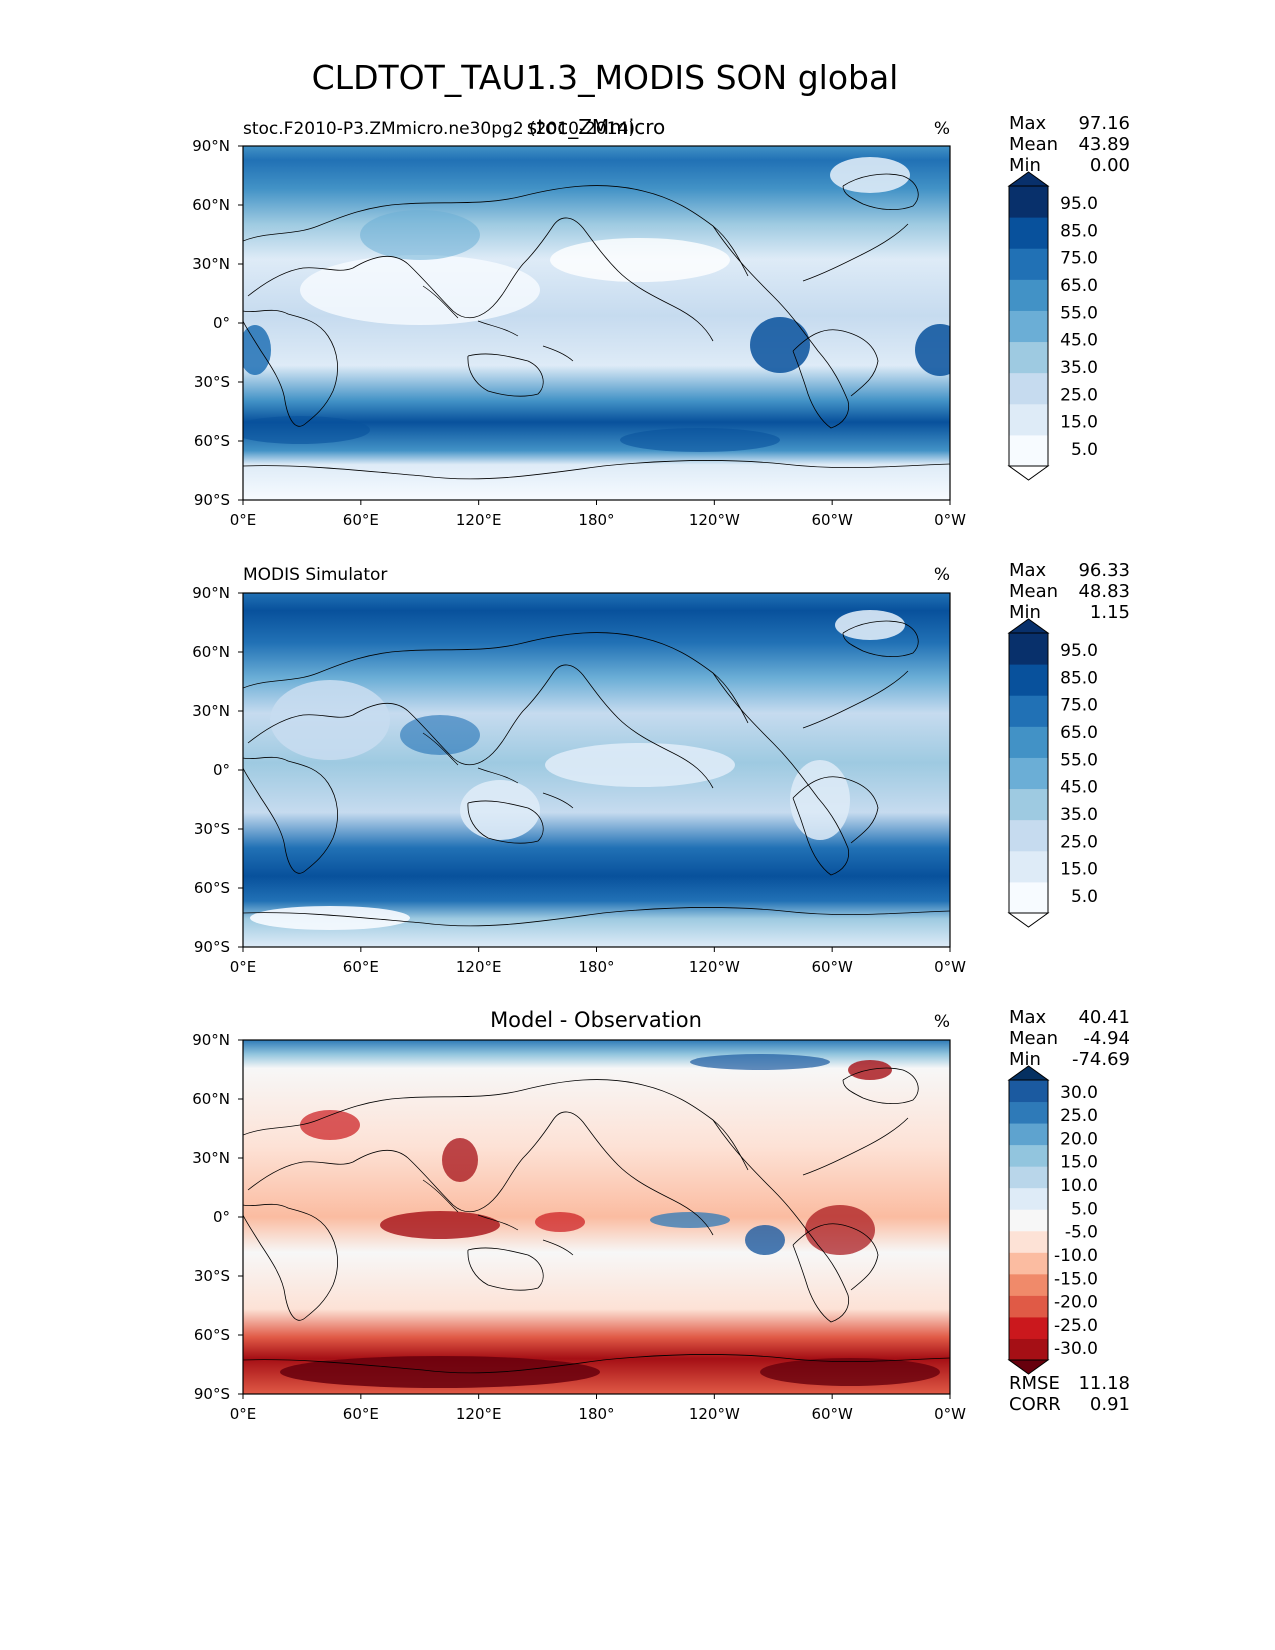 The height and width of the screenshot is (1650, 1275). Describe the element at coordinates (714, 967) in the screenshot. I see `x-tick-label: 120°W` at that location.